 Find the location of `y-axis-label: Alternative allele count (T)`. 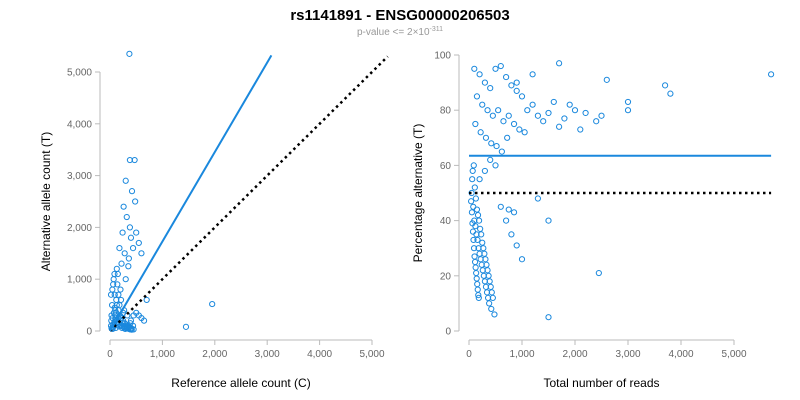

y-axis-label: Alternative allele count (T) is located at coordinates (46, 201).